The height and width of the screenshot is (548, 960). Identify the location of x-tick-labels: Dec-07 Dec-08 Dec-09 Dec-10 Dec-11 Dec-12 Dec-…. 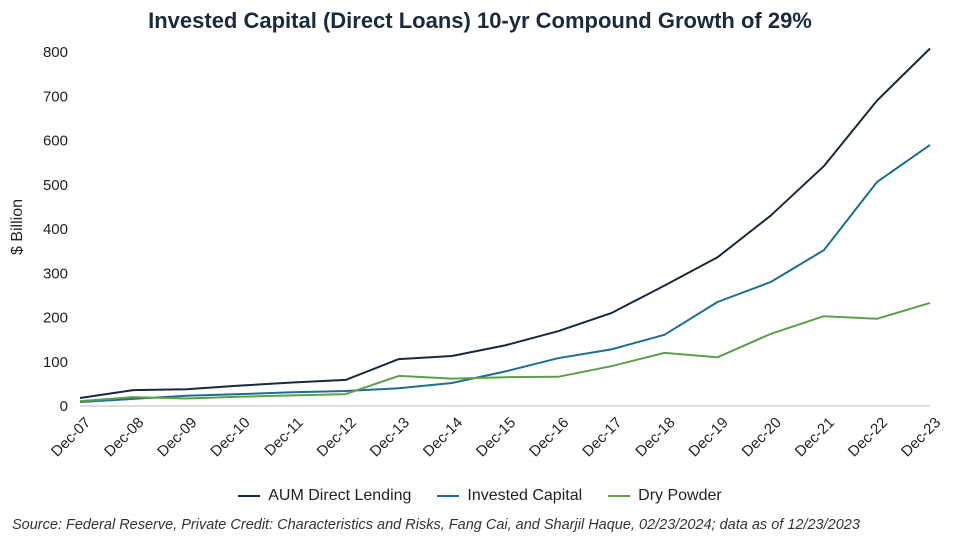
(496, 437).